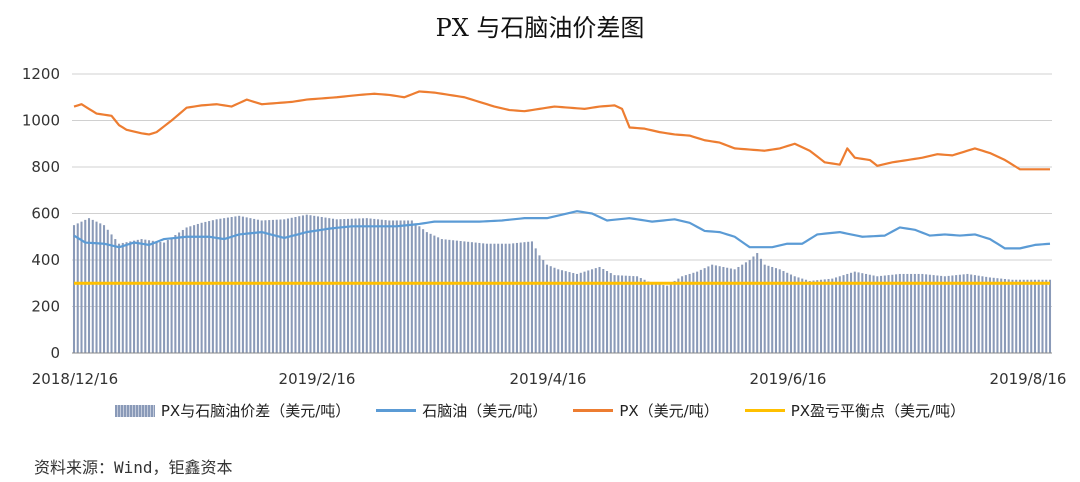  What do you see at coordinates (75, 379) in the screenshot?
I see `x-tick-label: 2018/12/16` at bounding box center [75, 379].